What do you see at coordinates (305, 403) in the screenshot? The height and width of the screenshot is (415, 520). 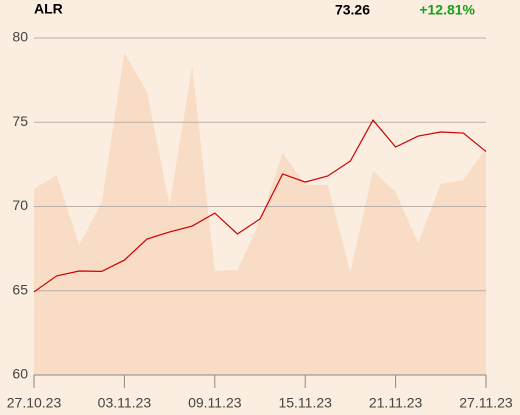 I see `x-tick-label: 15.11.23` at bounding box center [305, 403].